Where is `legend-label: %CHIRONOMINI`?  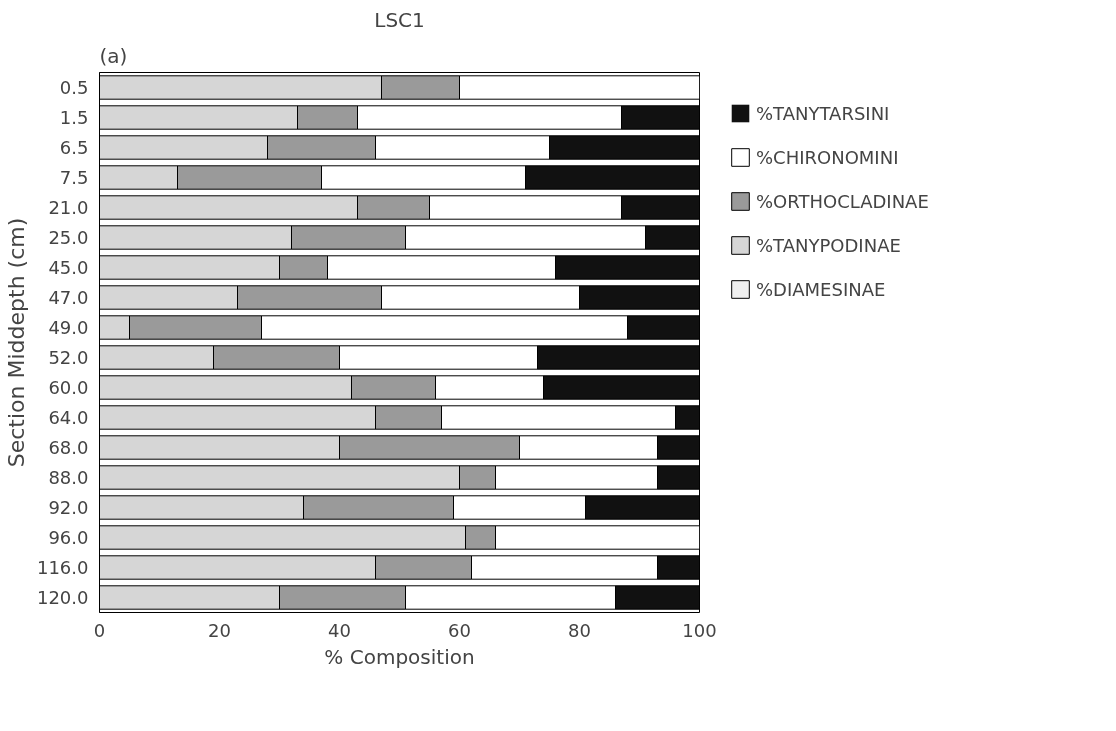
legend-label: %CHIRONOMINI is located at coordinates (827, 157).